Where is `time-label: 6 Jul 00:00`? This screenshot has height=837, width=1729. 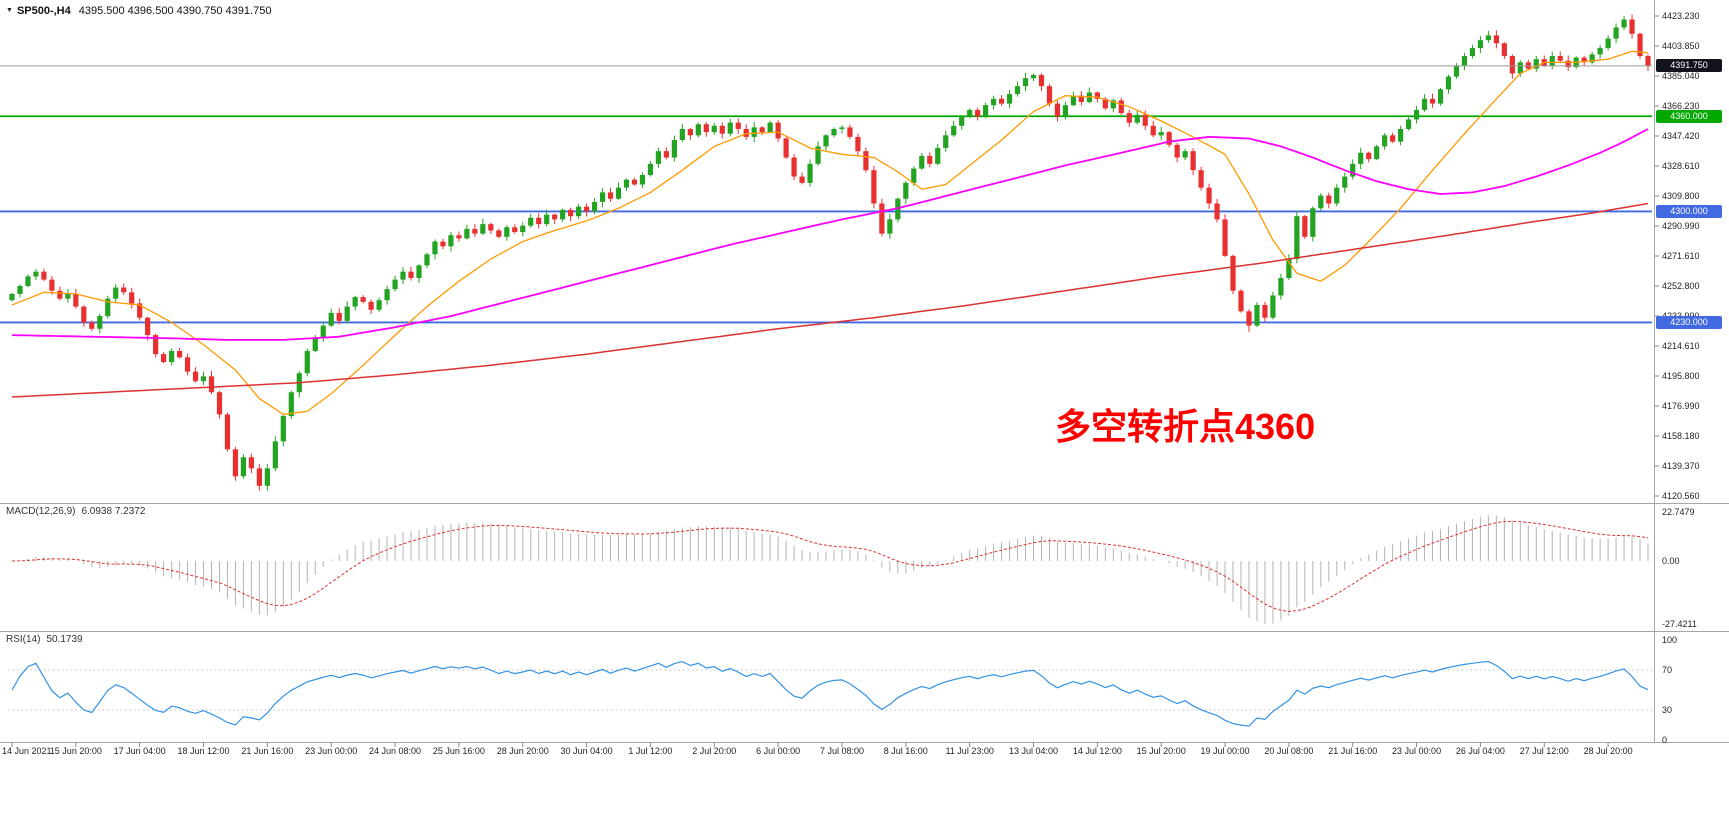 time-label: 6 Jul 00:00 is located at coordinates (778, 751).